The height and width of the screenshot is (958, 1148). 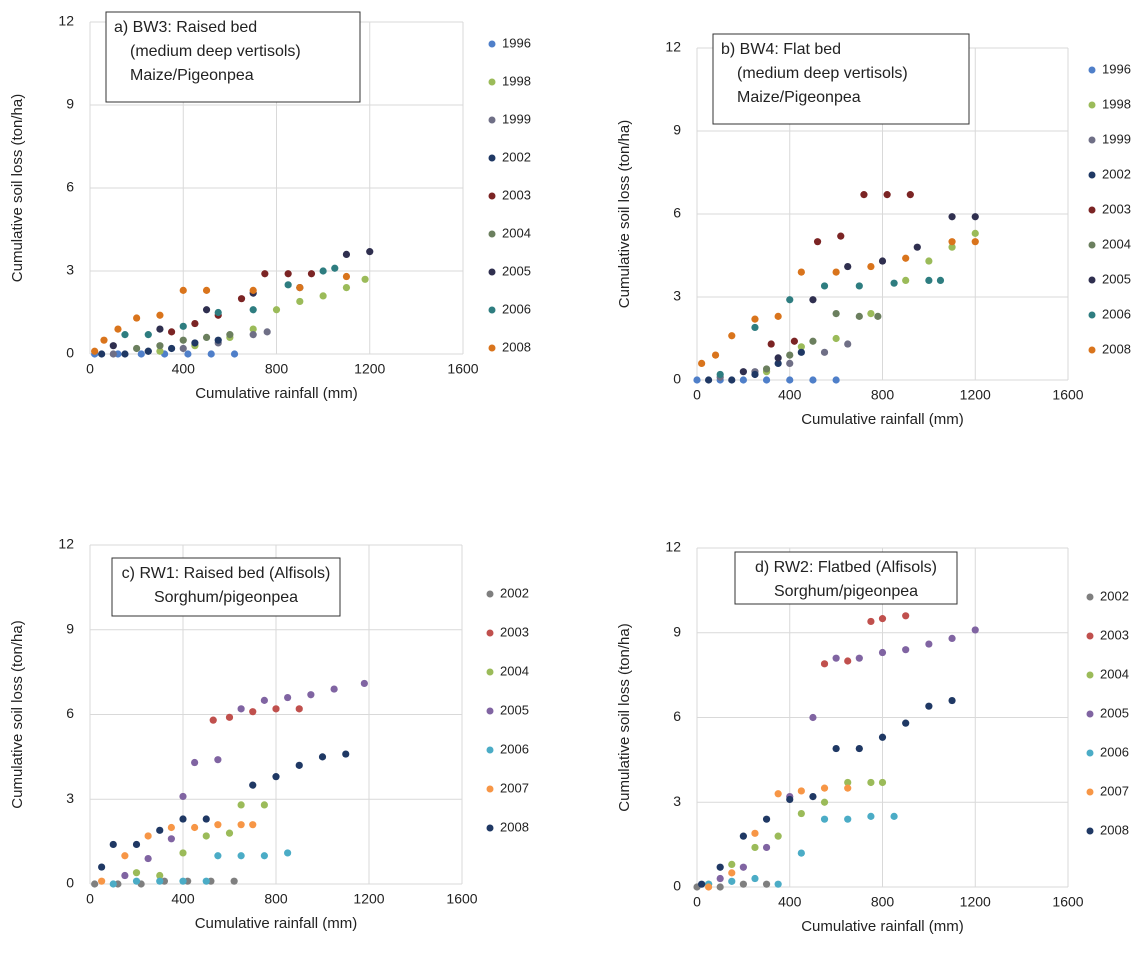 What do you see at coordinates (226, 587) in the screenshot?
I see `annotation-box` at bounding box center [226, 587].